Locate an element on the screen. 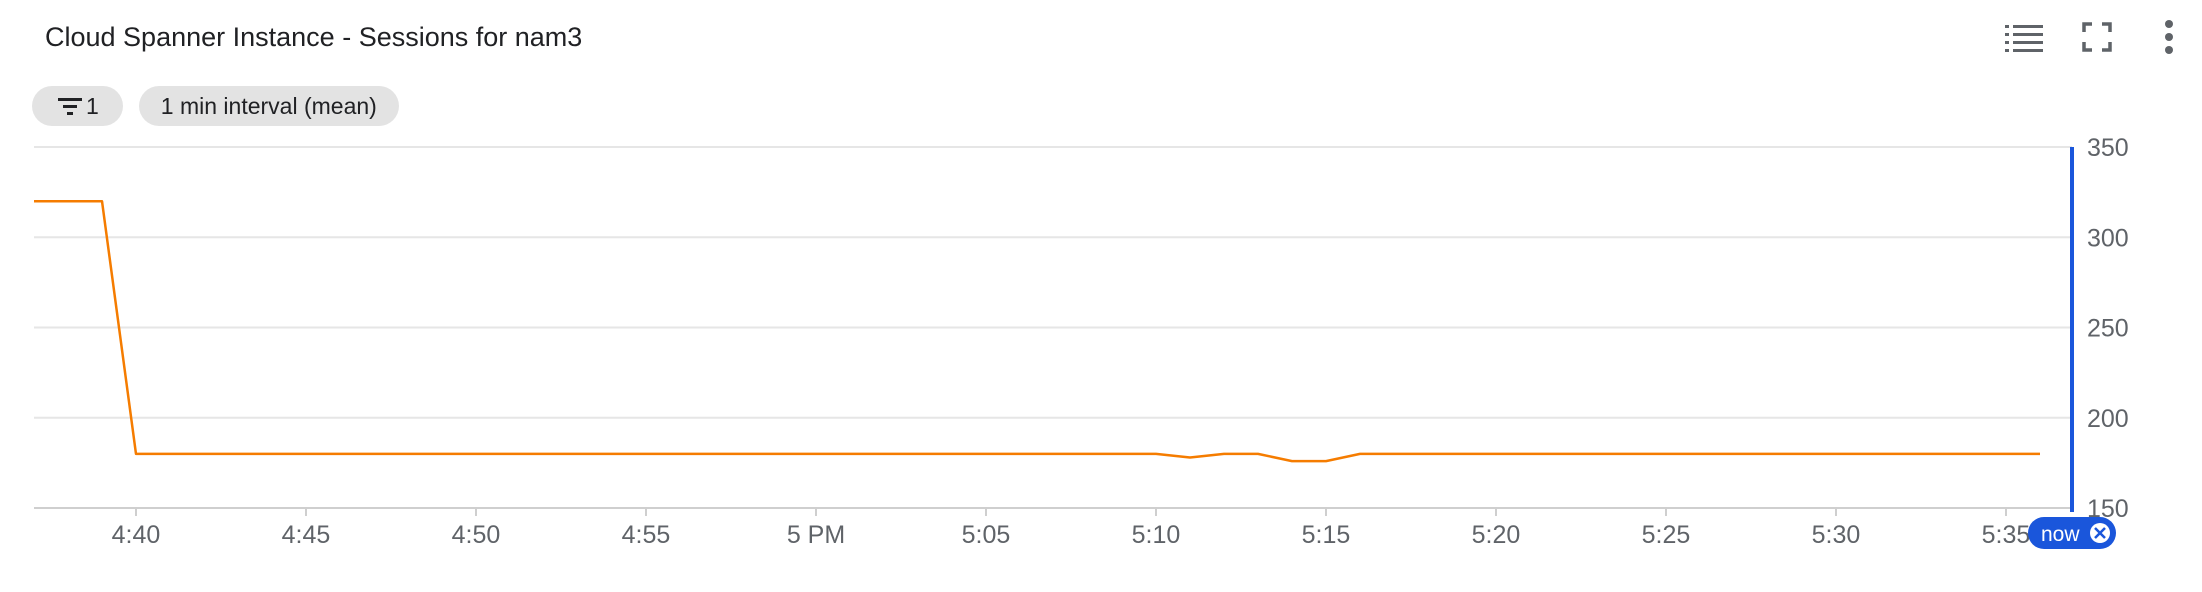  x-tick-label: 4:40 is located at coordinates (136, 535).